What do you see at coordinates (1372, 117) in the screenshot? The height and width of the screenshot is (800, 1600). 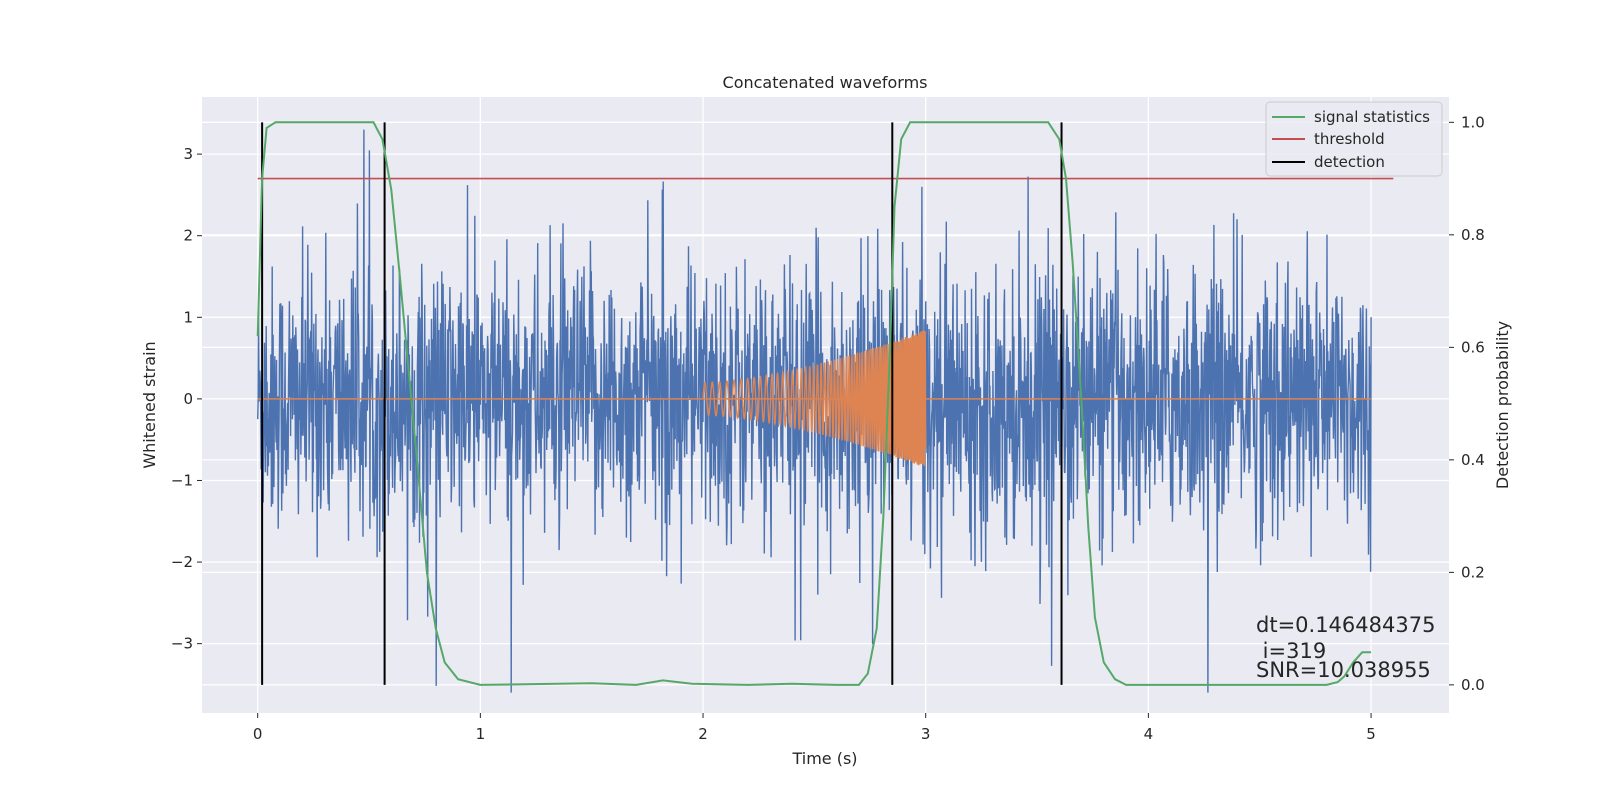 I see `legend-label-signal-statistics: signal statistics` at bounding box center [1372, 117].